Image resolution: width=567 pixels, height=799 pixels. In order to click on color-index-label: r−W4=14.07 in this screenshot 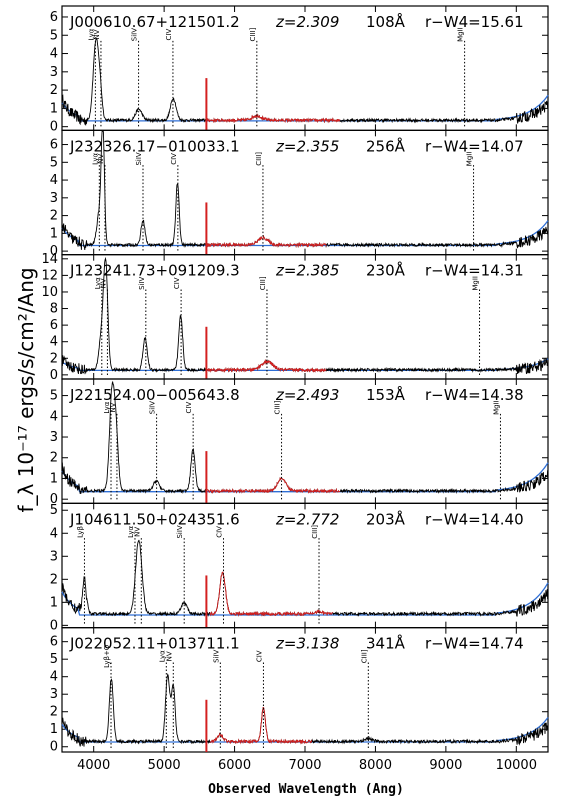, I will do `click(474, 146)`.